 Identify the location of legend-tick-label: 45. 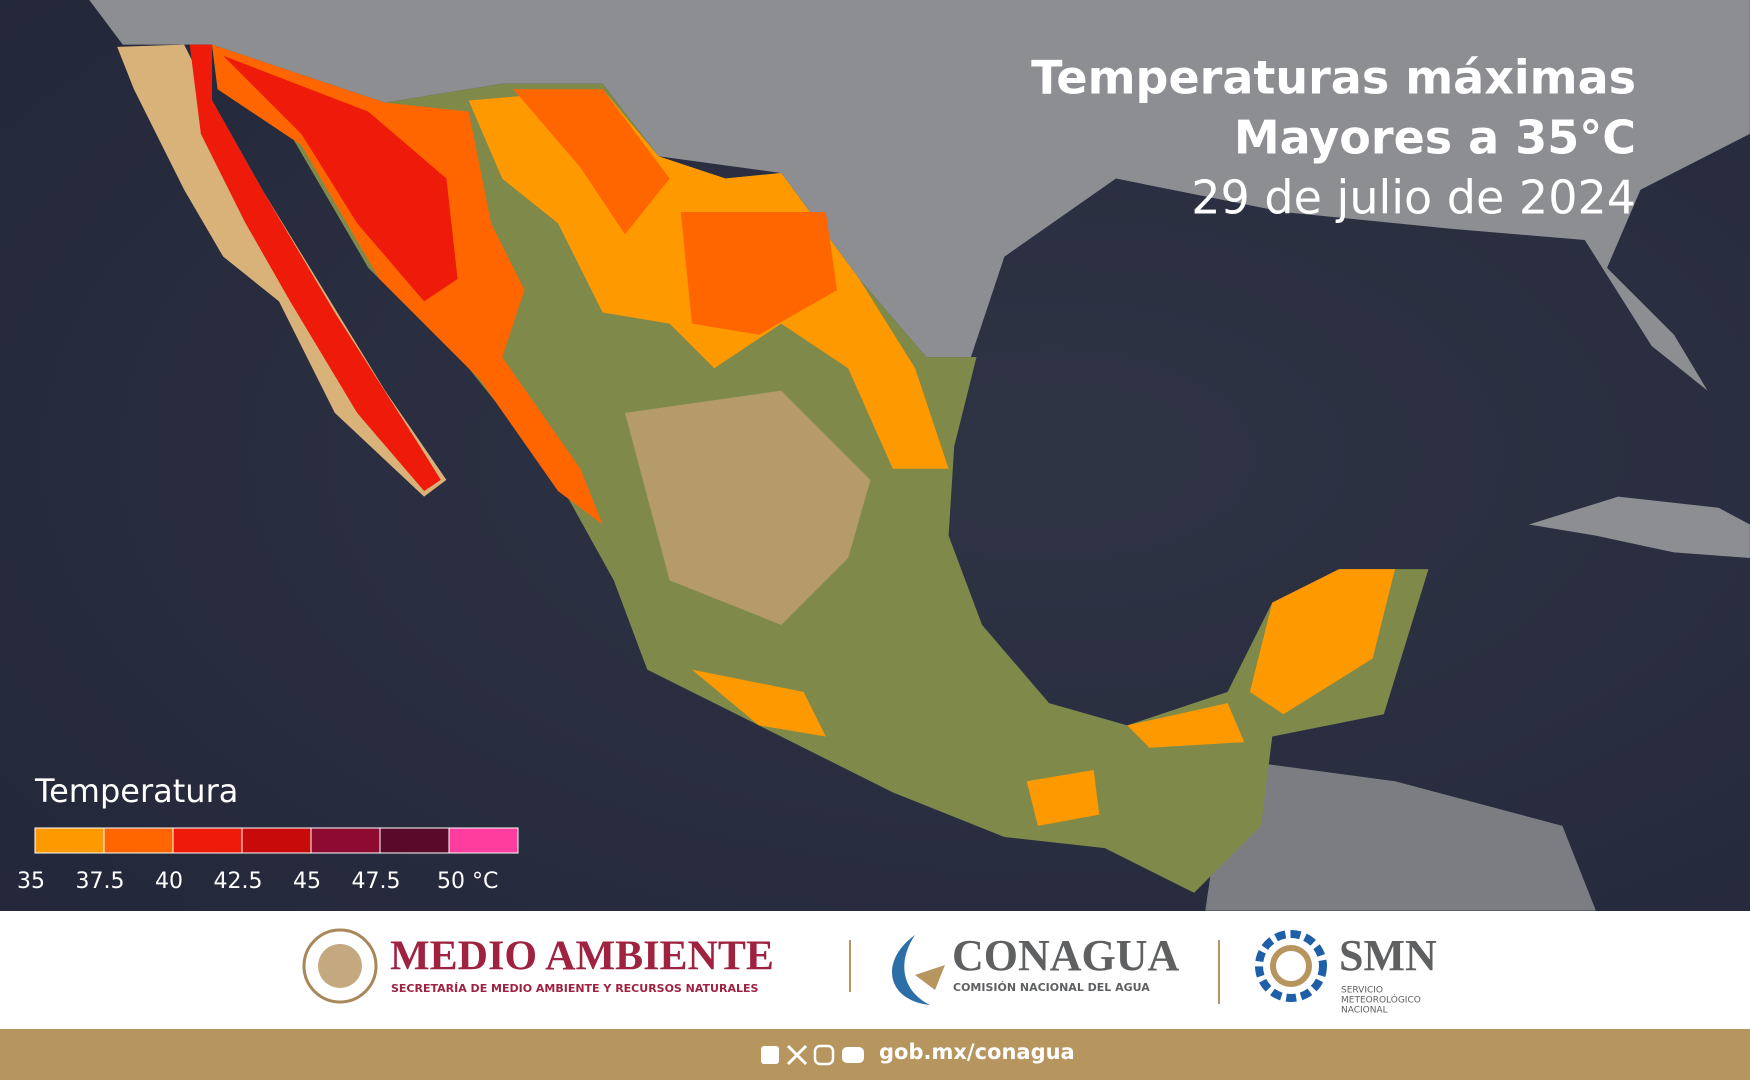
(307, 881).